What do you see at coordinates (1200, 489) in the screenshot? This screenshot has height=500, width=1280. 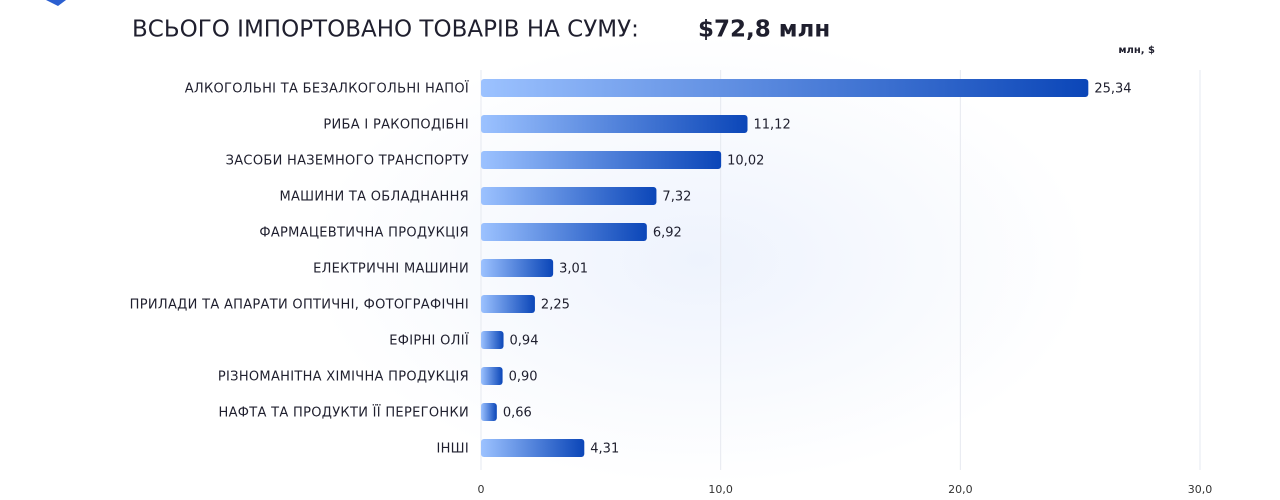 I see `x-tick-label: 30,0` at bounding box center [1200, 489].